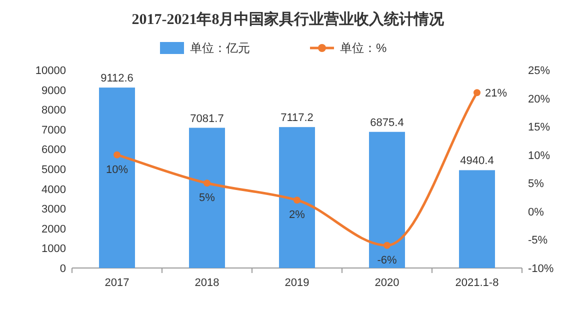 This screenshot has width=576, height=326. Describe the element at coordinates (536, 212) in the screenshot. I see `y2-tick-label: 0%` at that location.